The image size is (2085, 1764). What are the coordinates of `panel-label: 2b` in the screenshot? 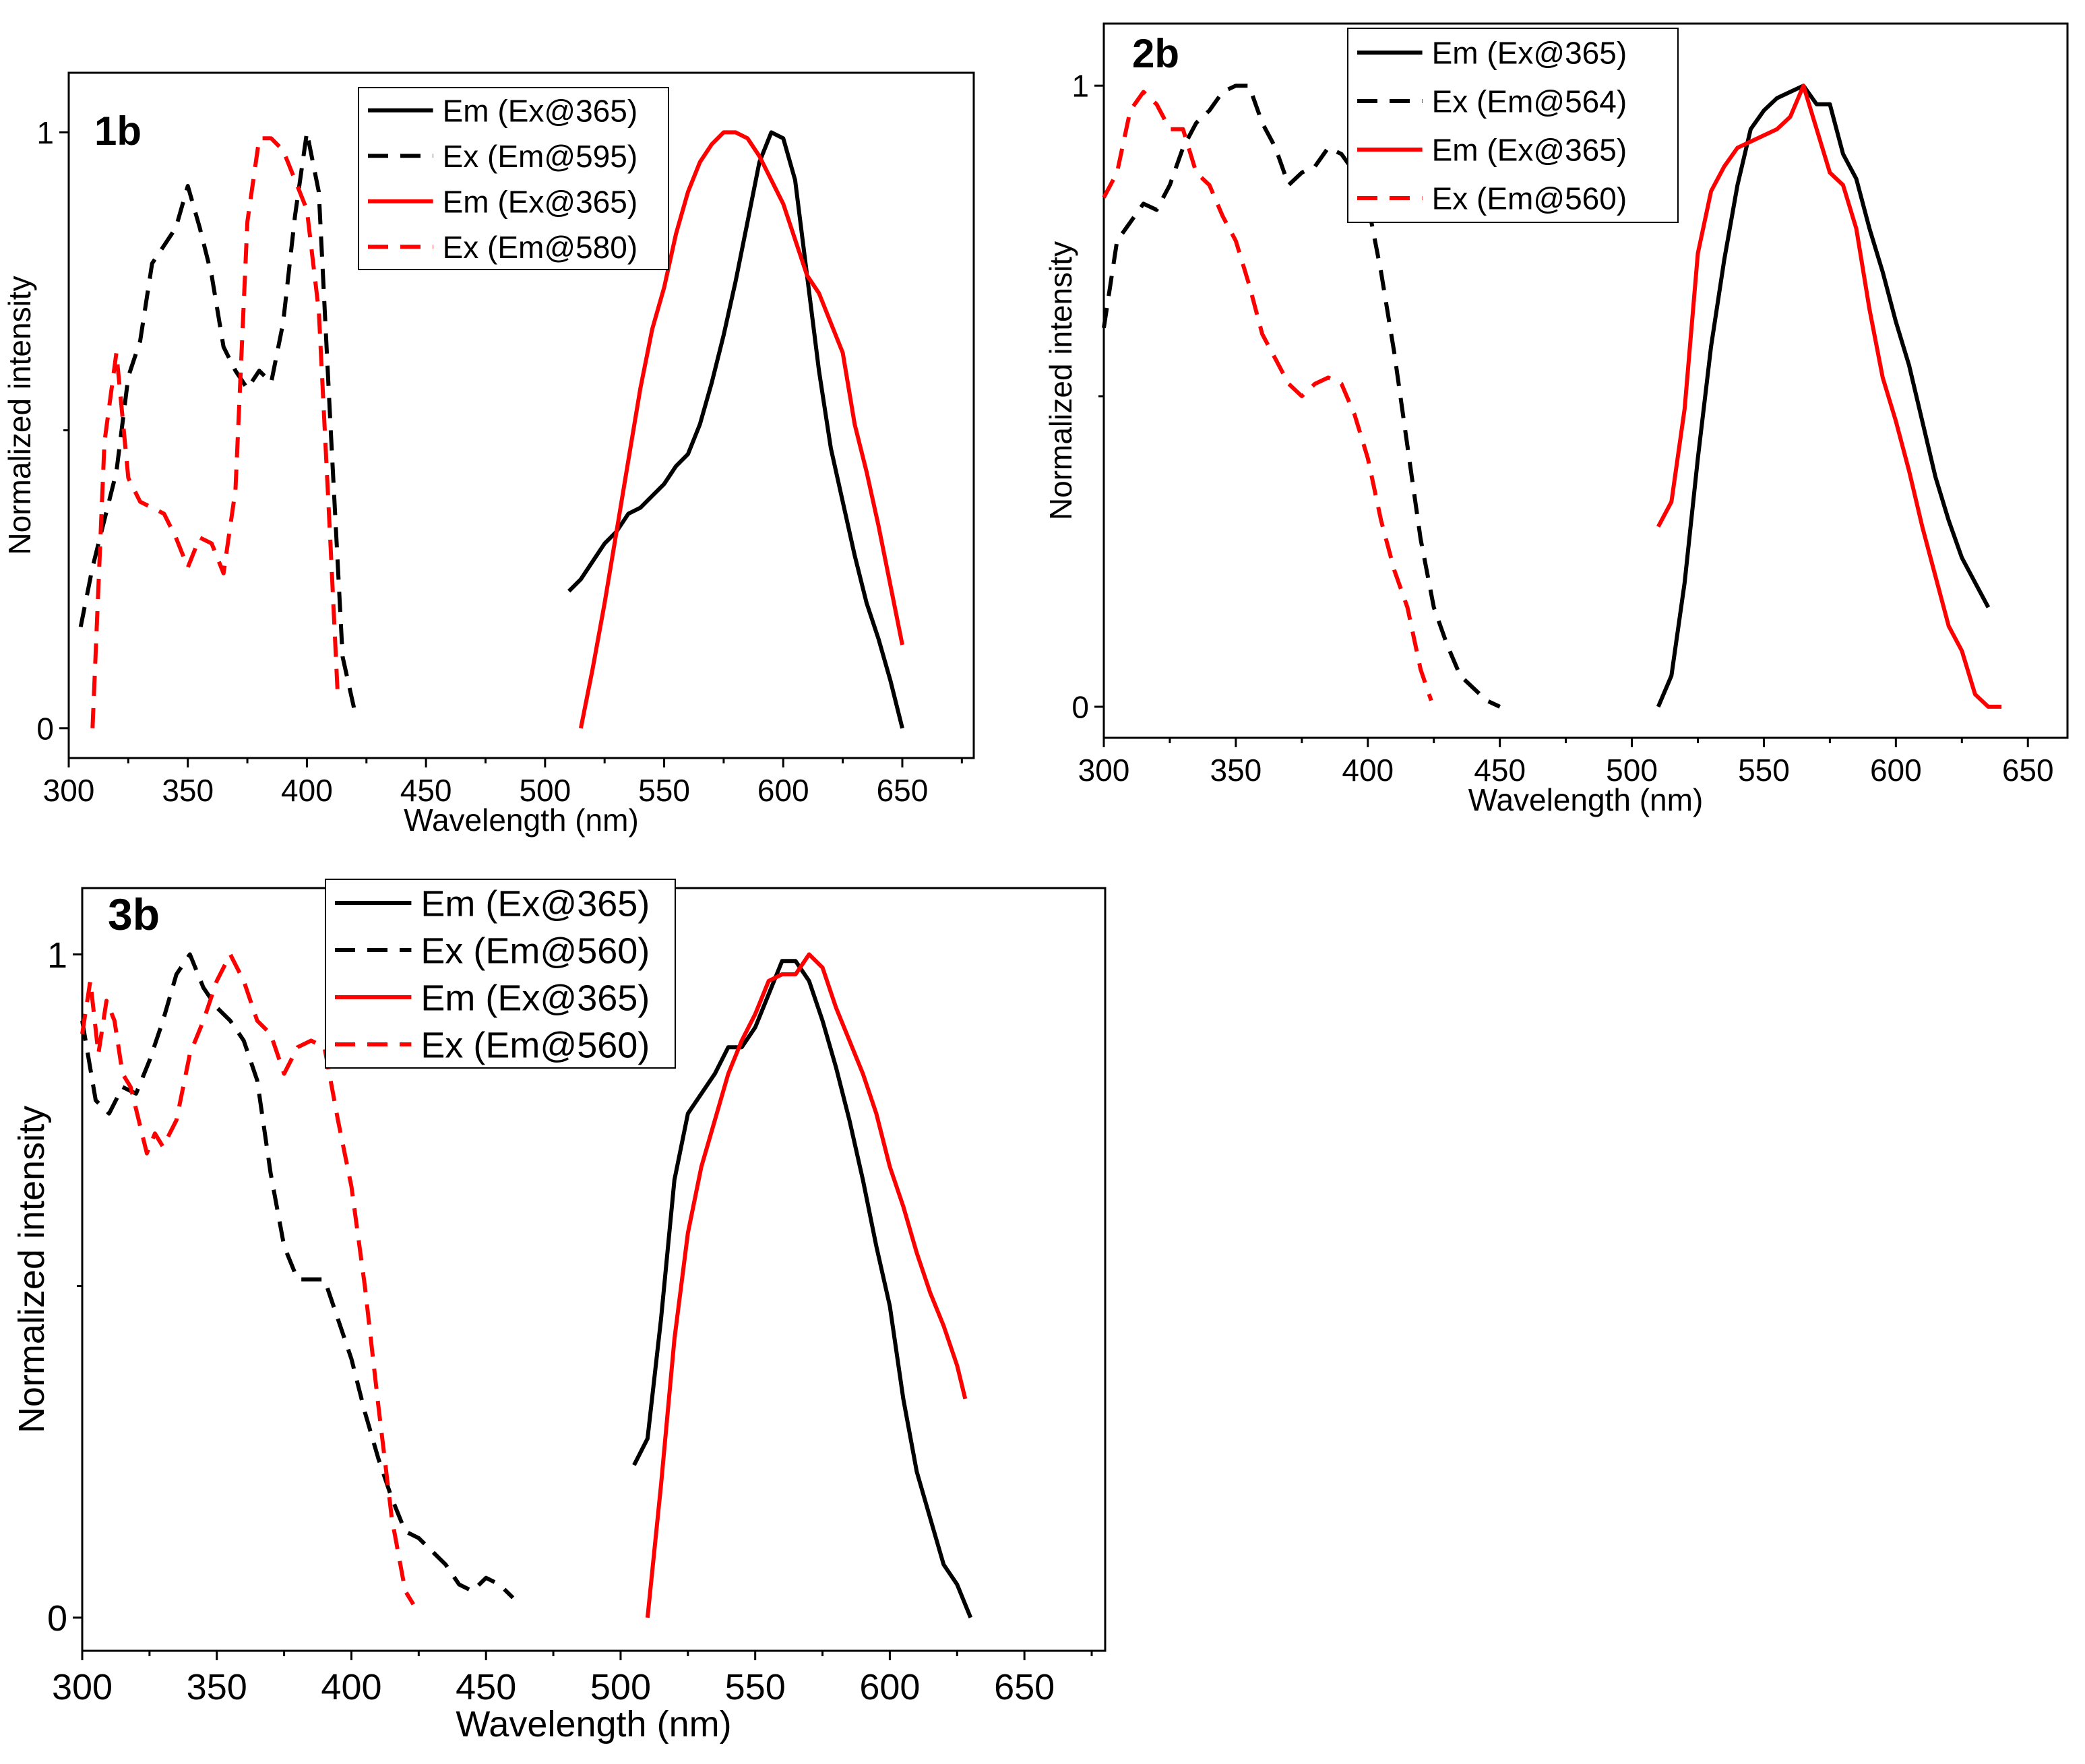 It's located at (1155, 54).